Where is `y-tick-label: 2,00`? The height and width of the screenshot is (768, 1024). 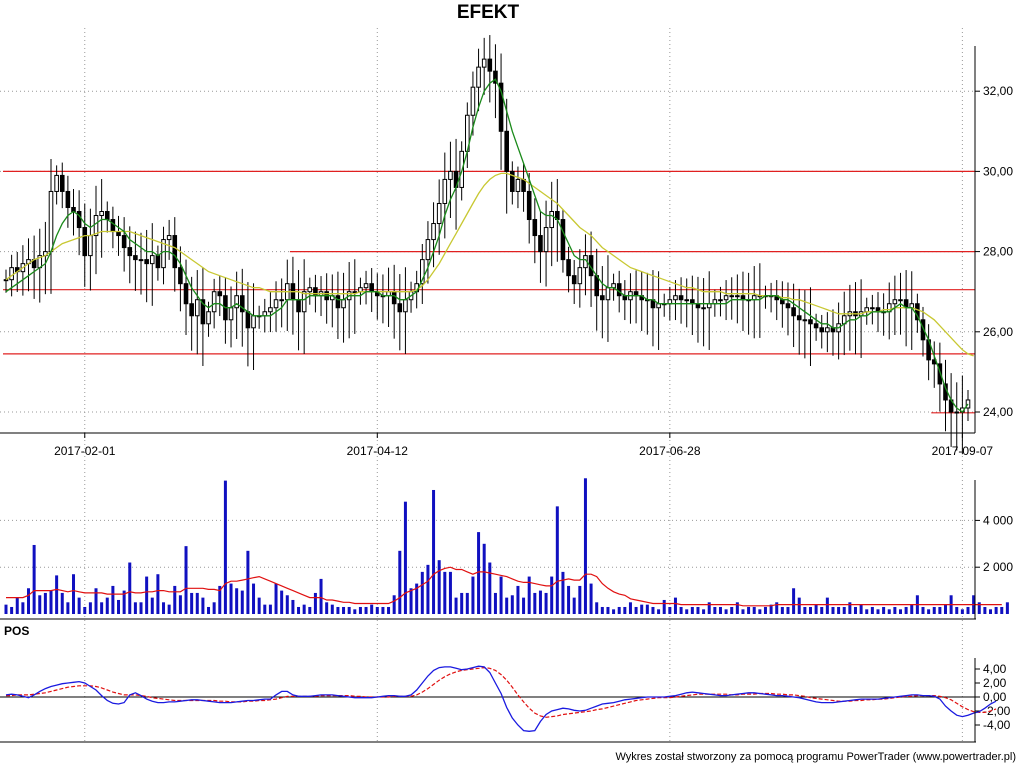
y-tick-label: 2,00 is located at coordinates (995, 683).